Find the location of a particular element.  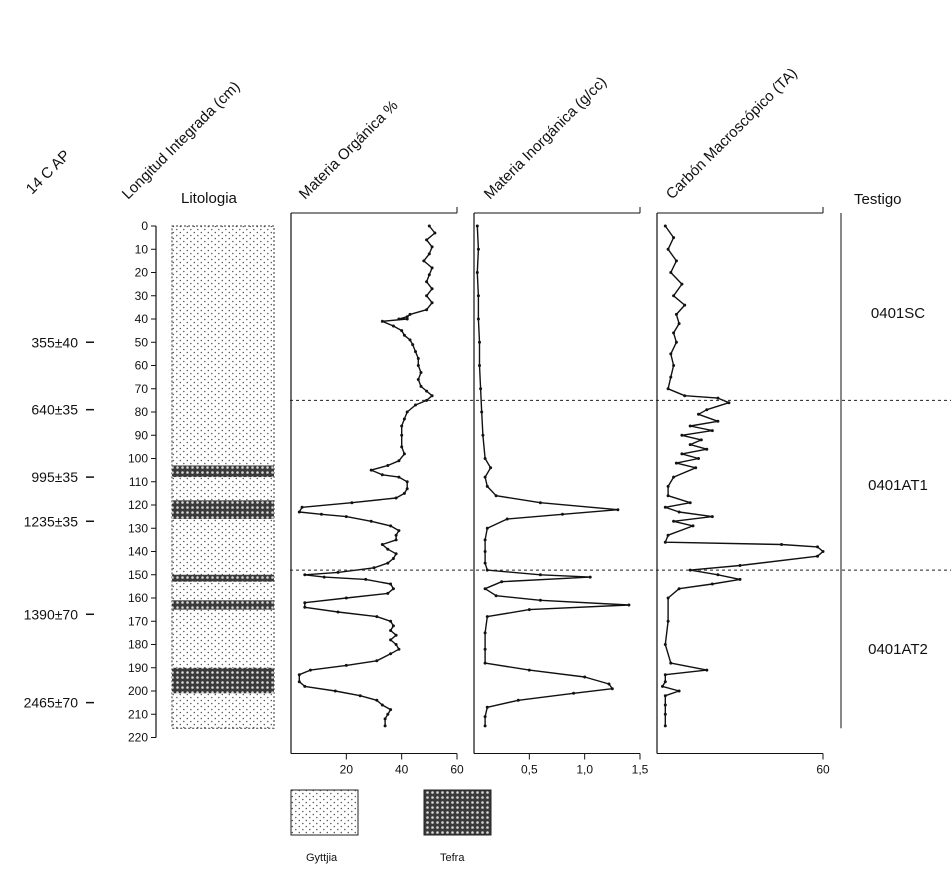

inorganic-header: Materia Inorgánica (g/cc) is located at coordinates (545, 137).